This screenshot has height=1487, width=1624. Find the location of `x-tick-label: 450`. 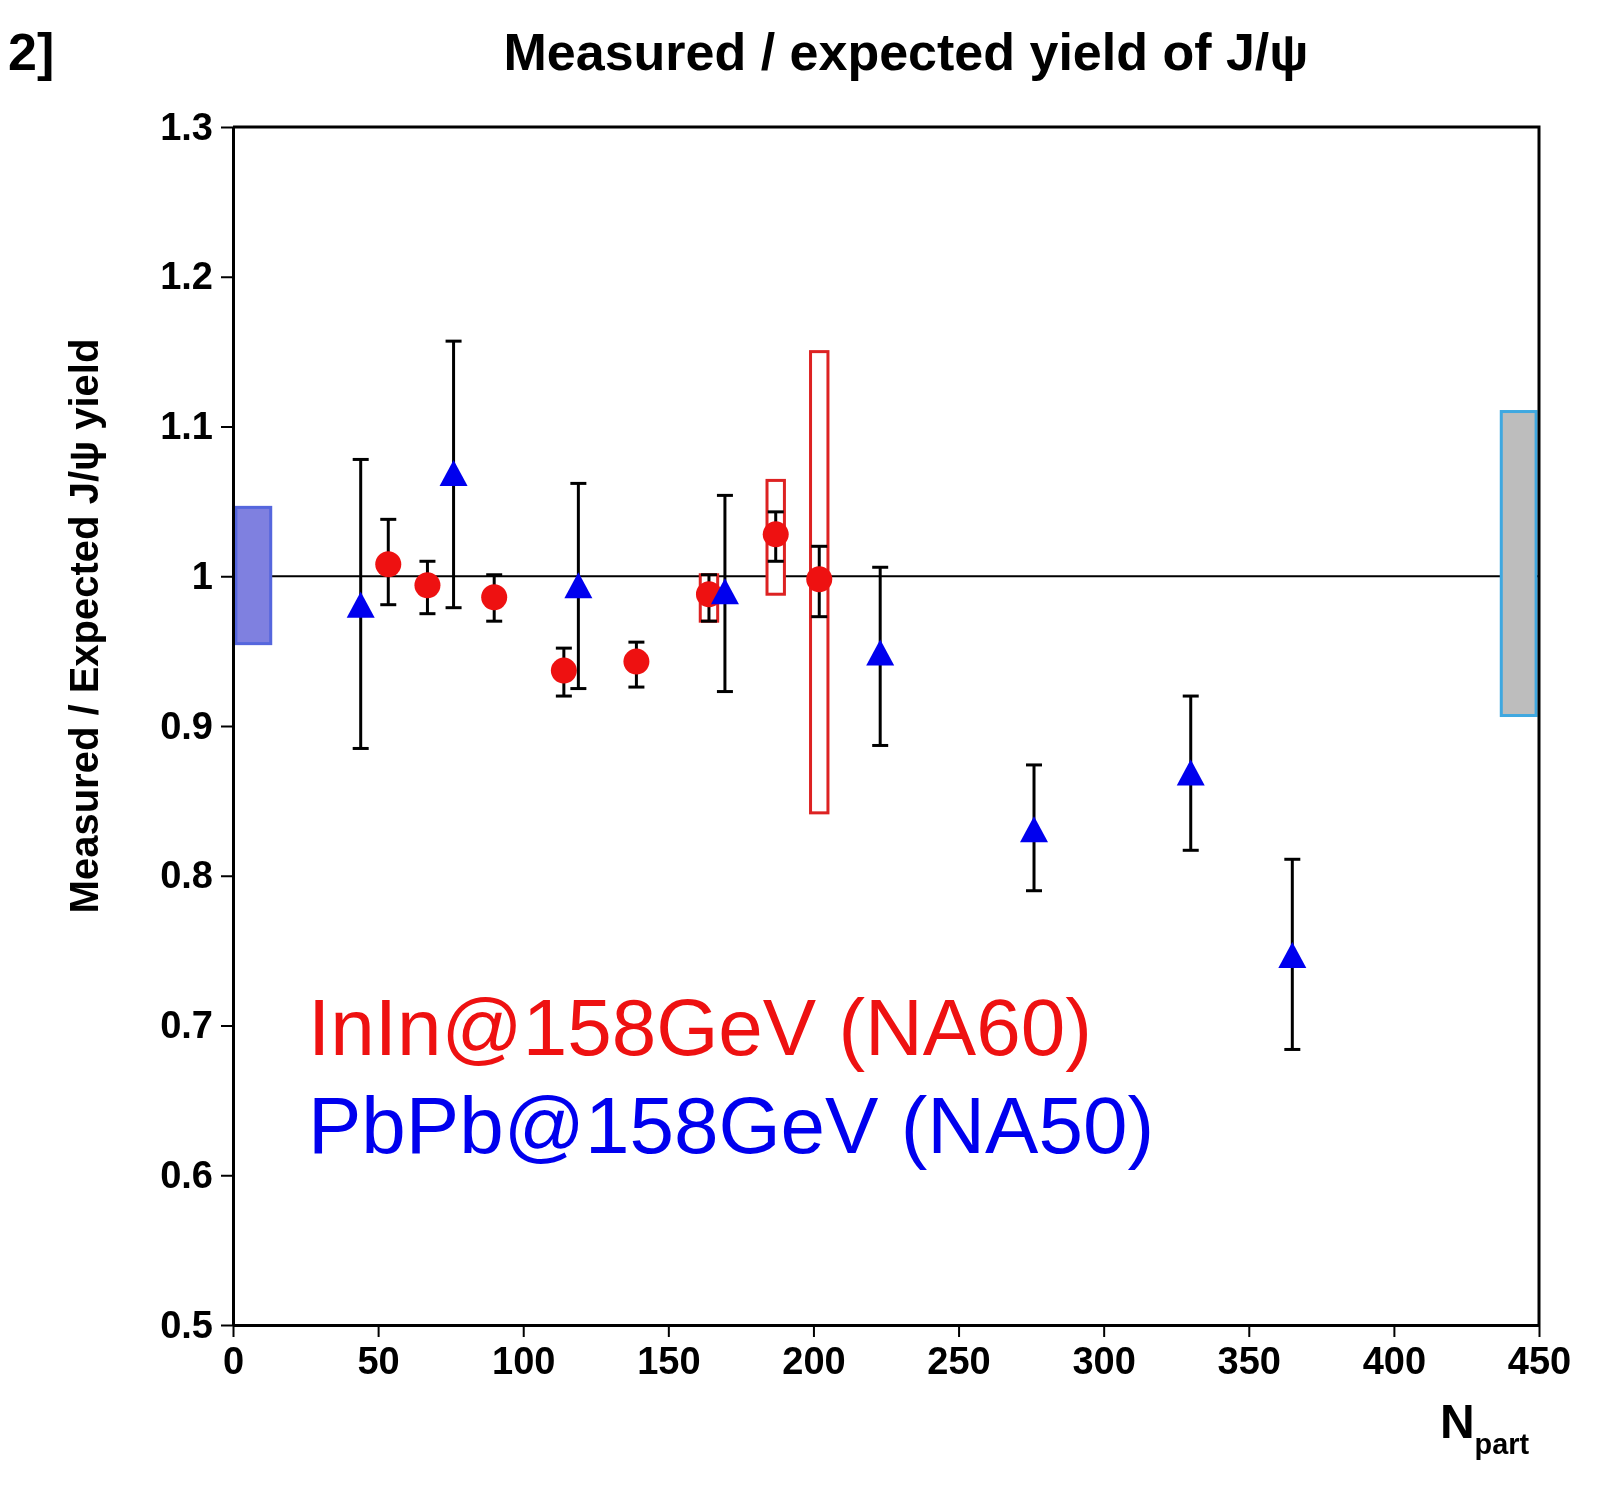

x-tick-label: 450 is located at coordinates (1539, 1360).